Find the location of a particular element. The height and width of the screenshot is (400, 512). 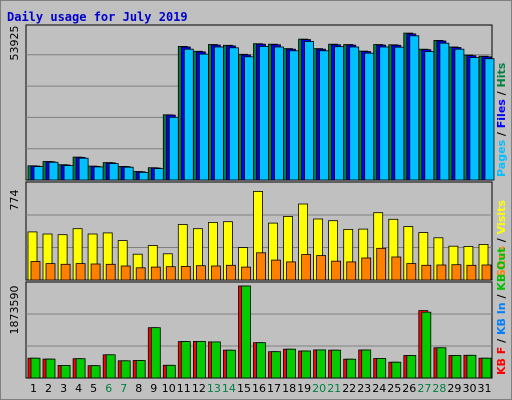

x-tick-label: 13 is located at coordinates (214, 388).